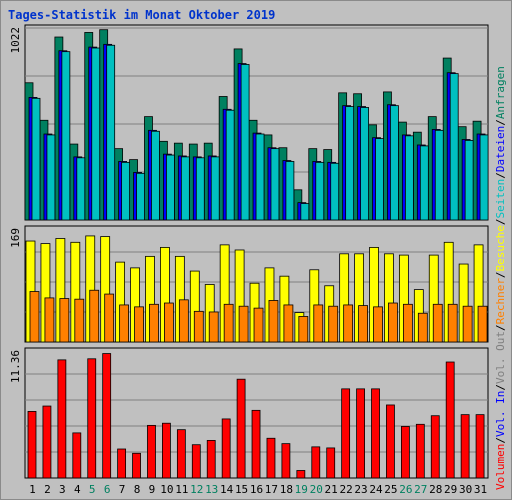  What do you see at coordinates (405, 489) in the screenshot?
I see `day-tick-label: 26` at bounding box center [405, 489].